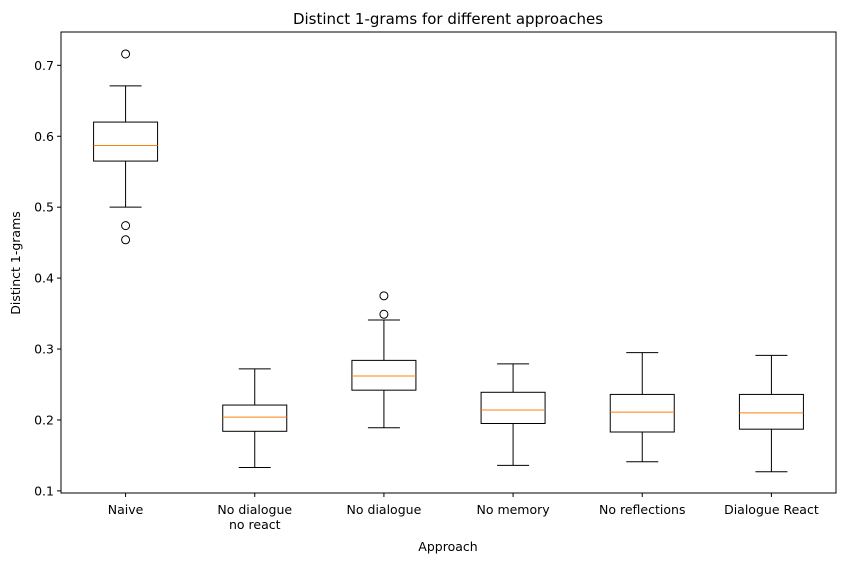 The width and height of the screenshot is (846, 563). Describe the element at coordinates (44, 65) in the screenshot. I see `y-tick-label: 0.7` at that location.